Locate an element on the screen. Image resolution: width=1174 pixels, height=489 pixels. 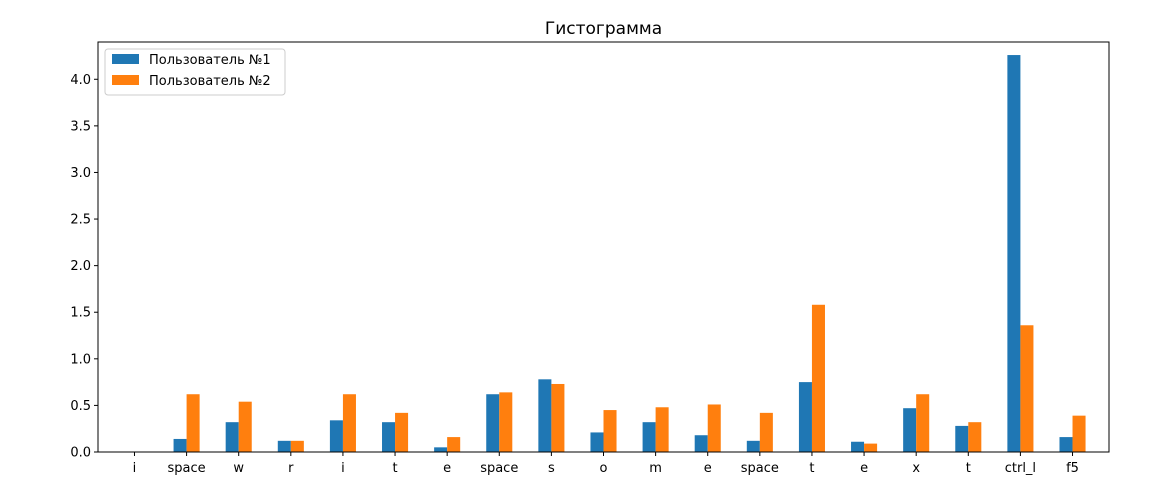
x-tick-label: m is located at coordinates (655, 468).